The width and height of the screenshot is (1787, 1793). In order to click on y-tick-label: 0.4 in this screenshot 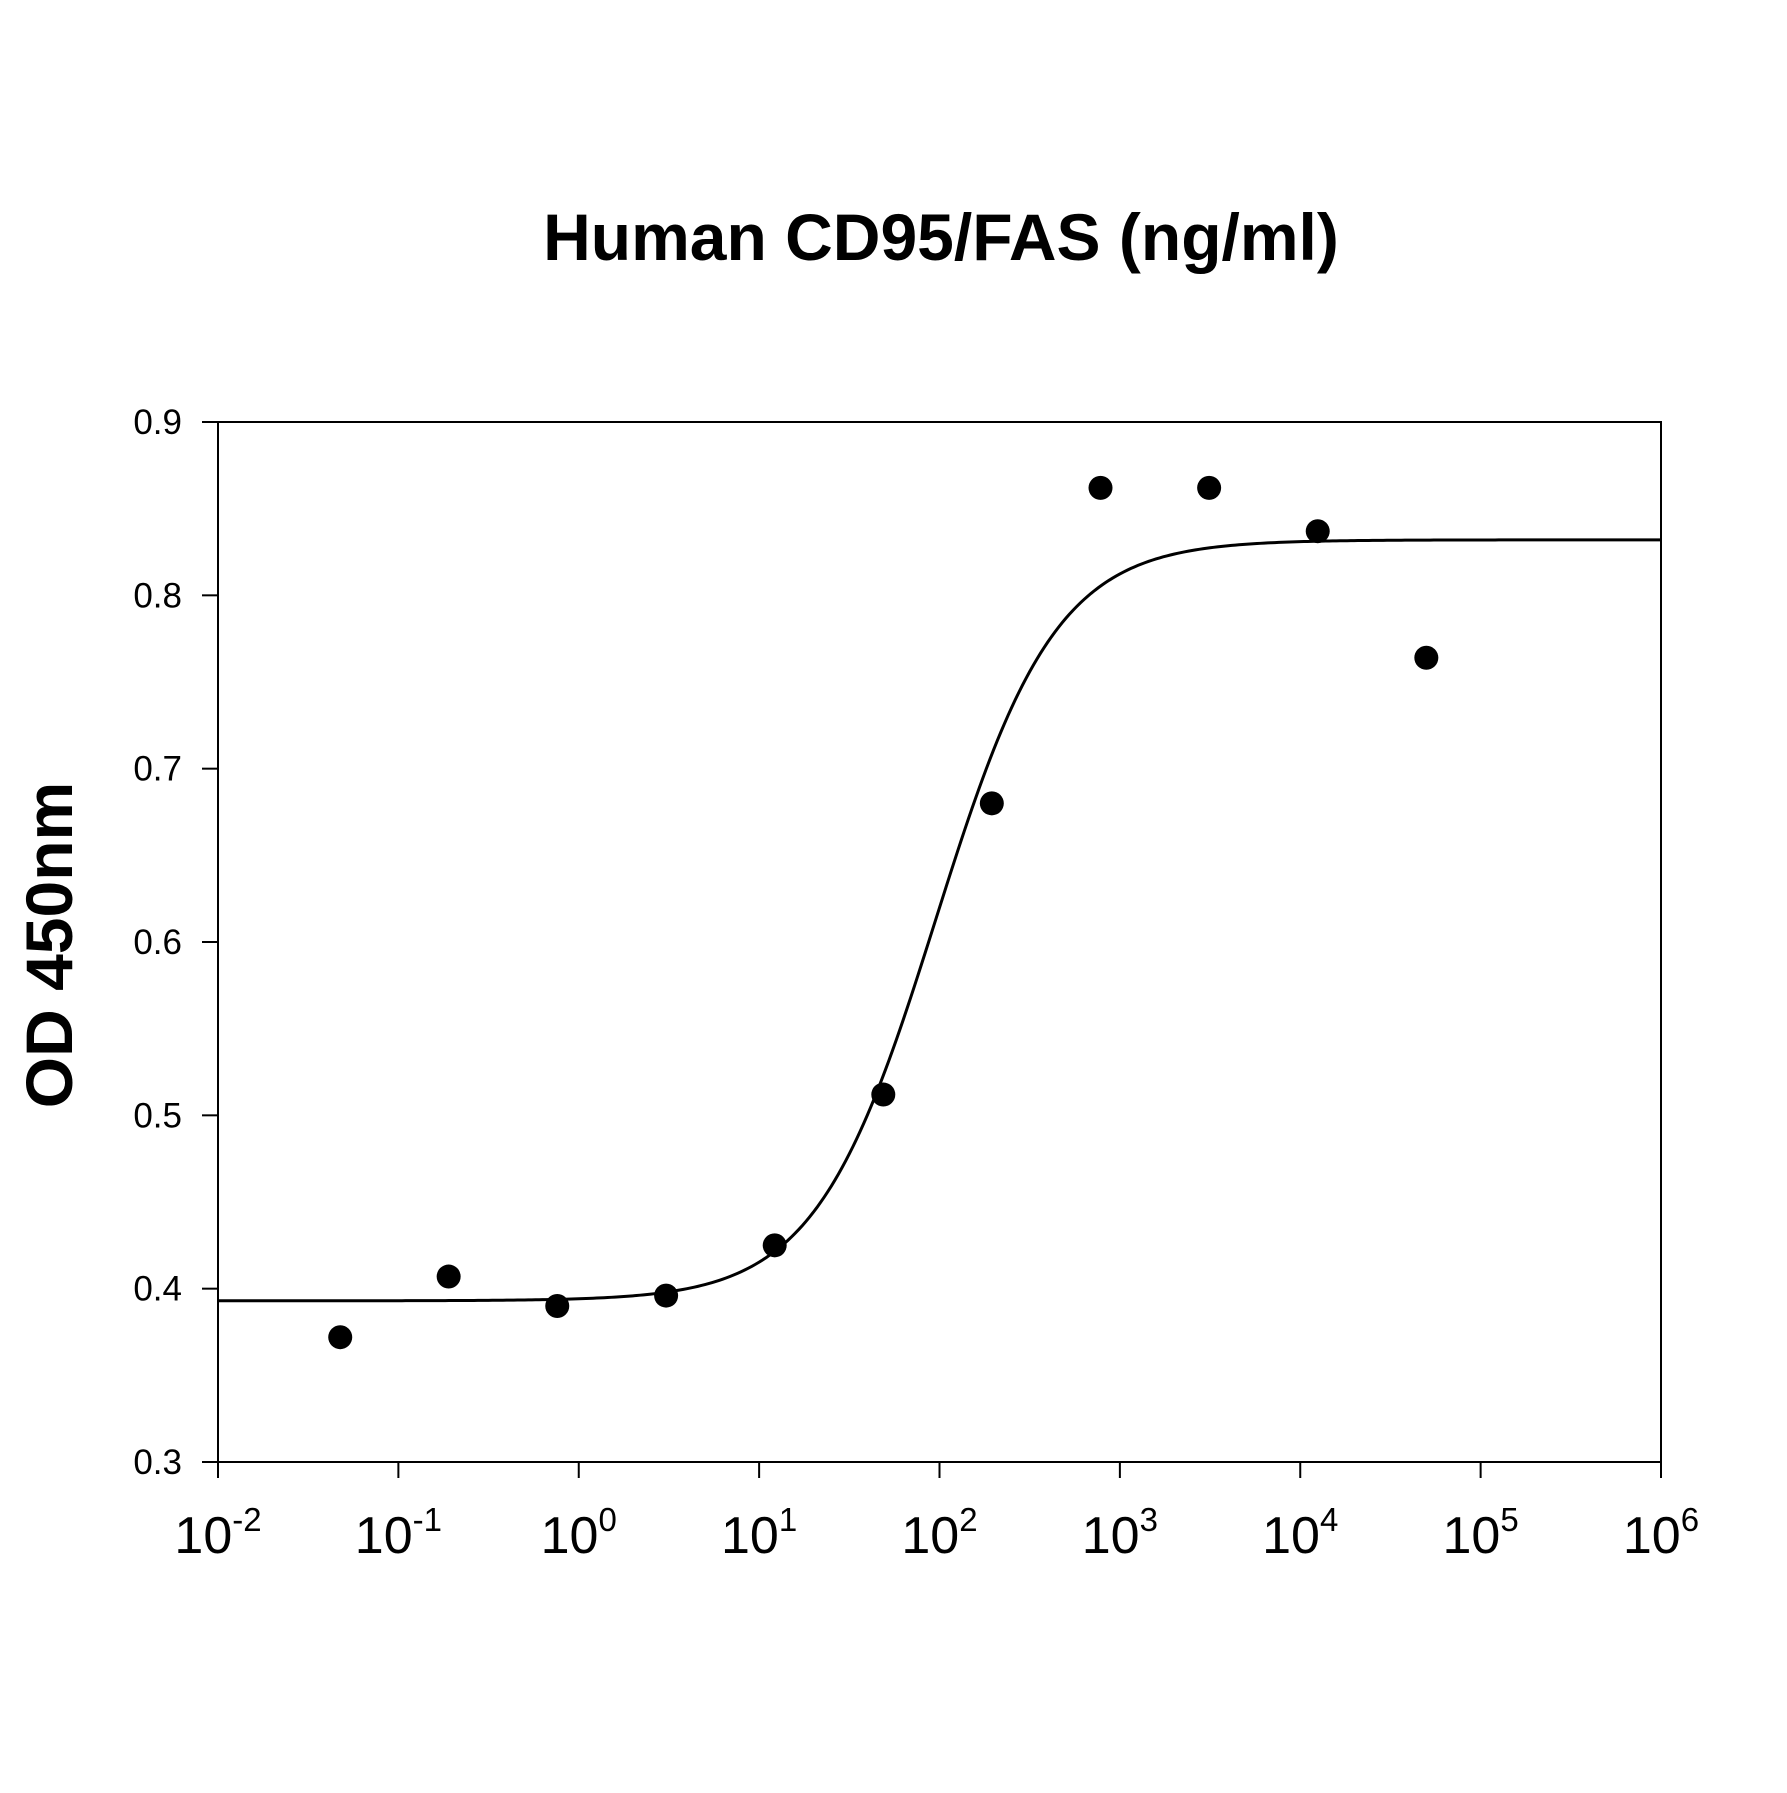, I will do `click(157, 1289)`.